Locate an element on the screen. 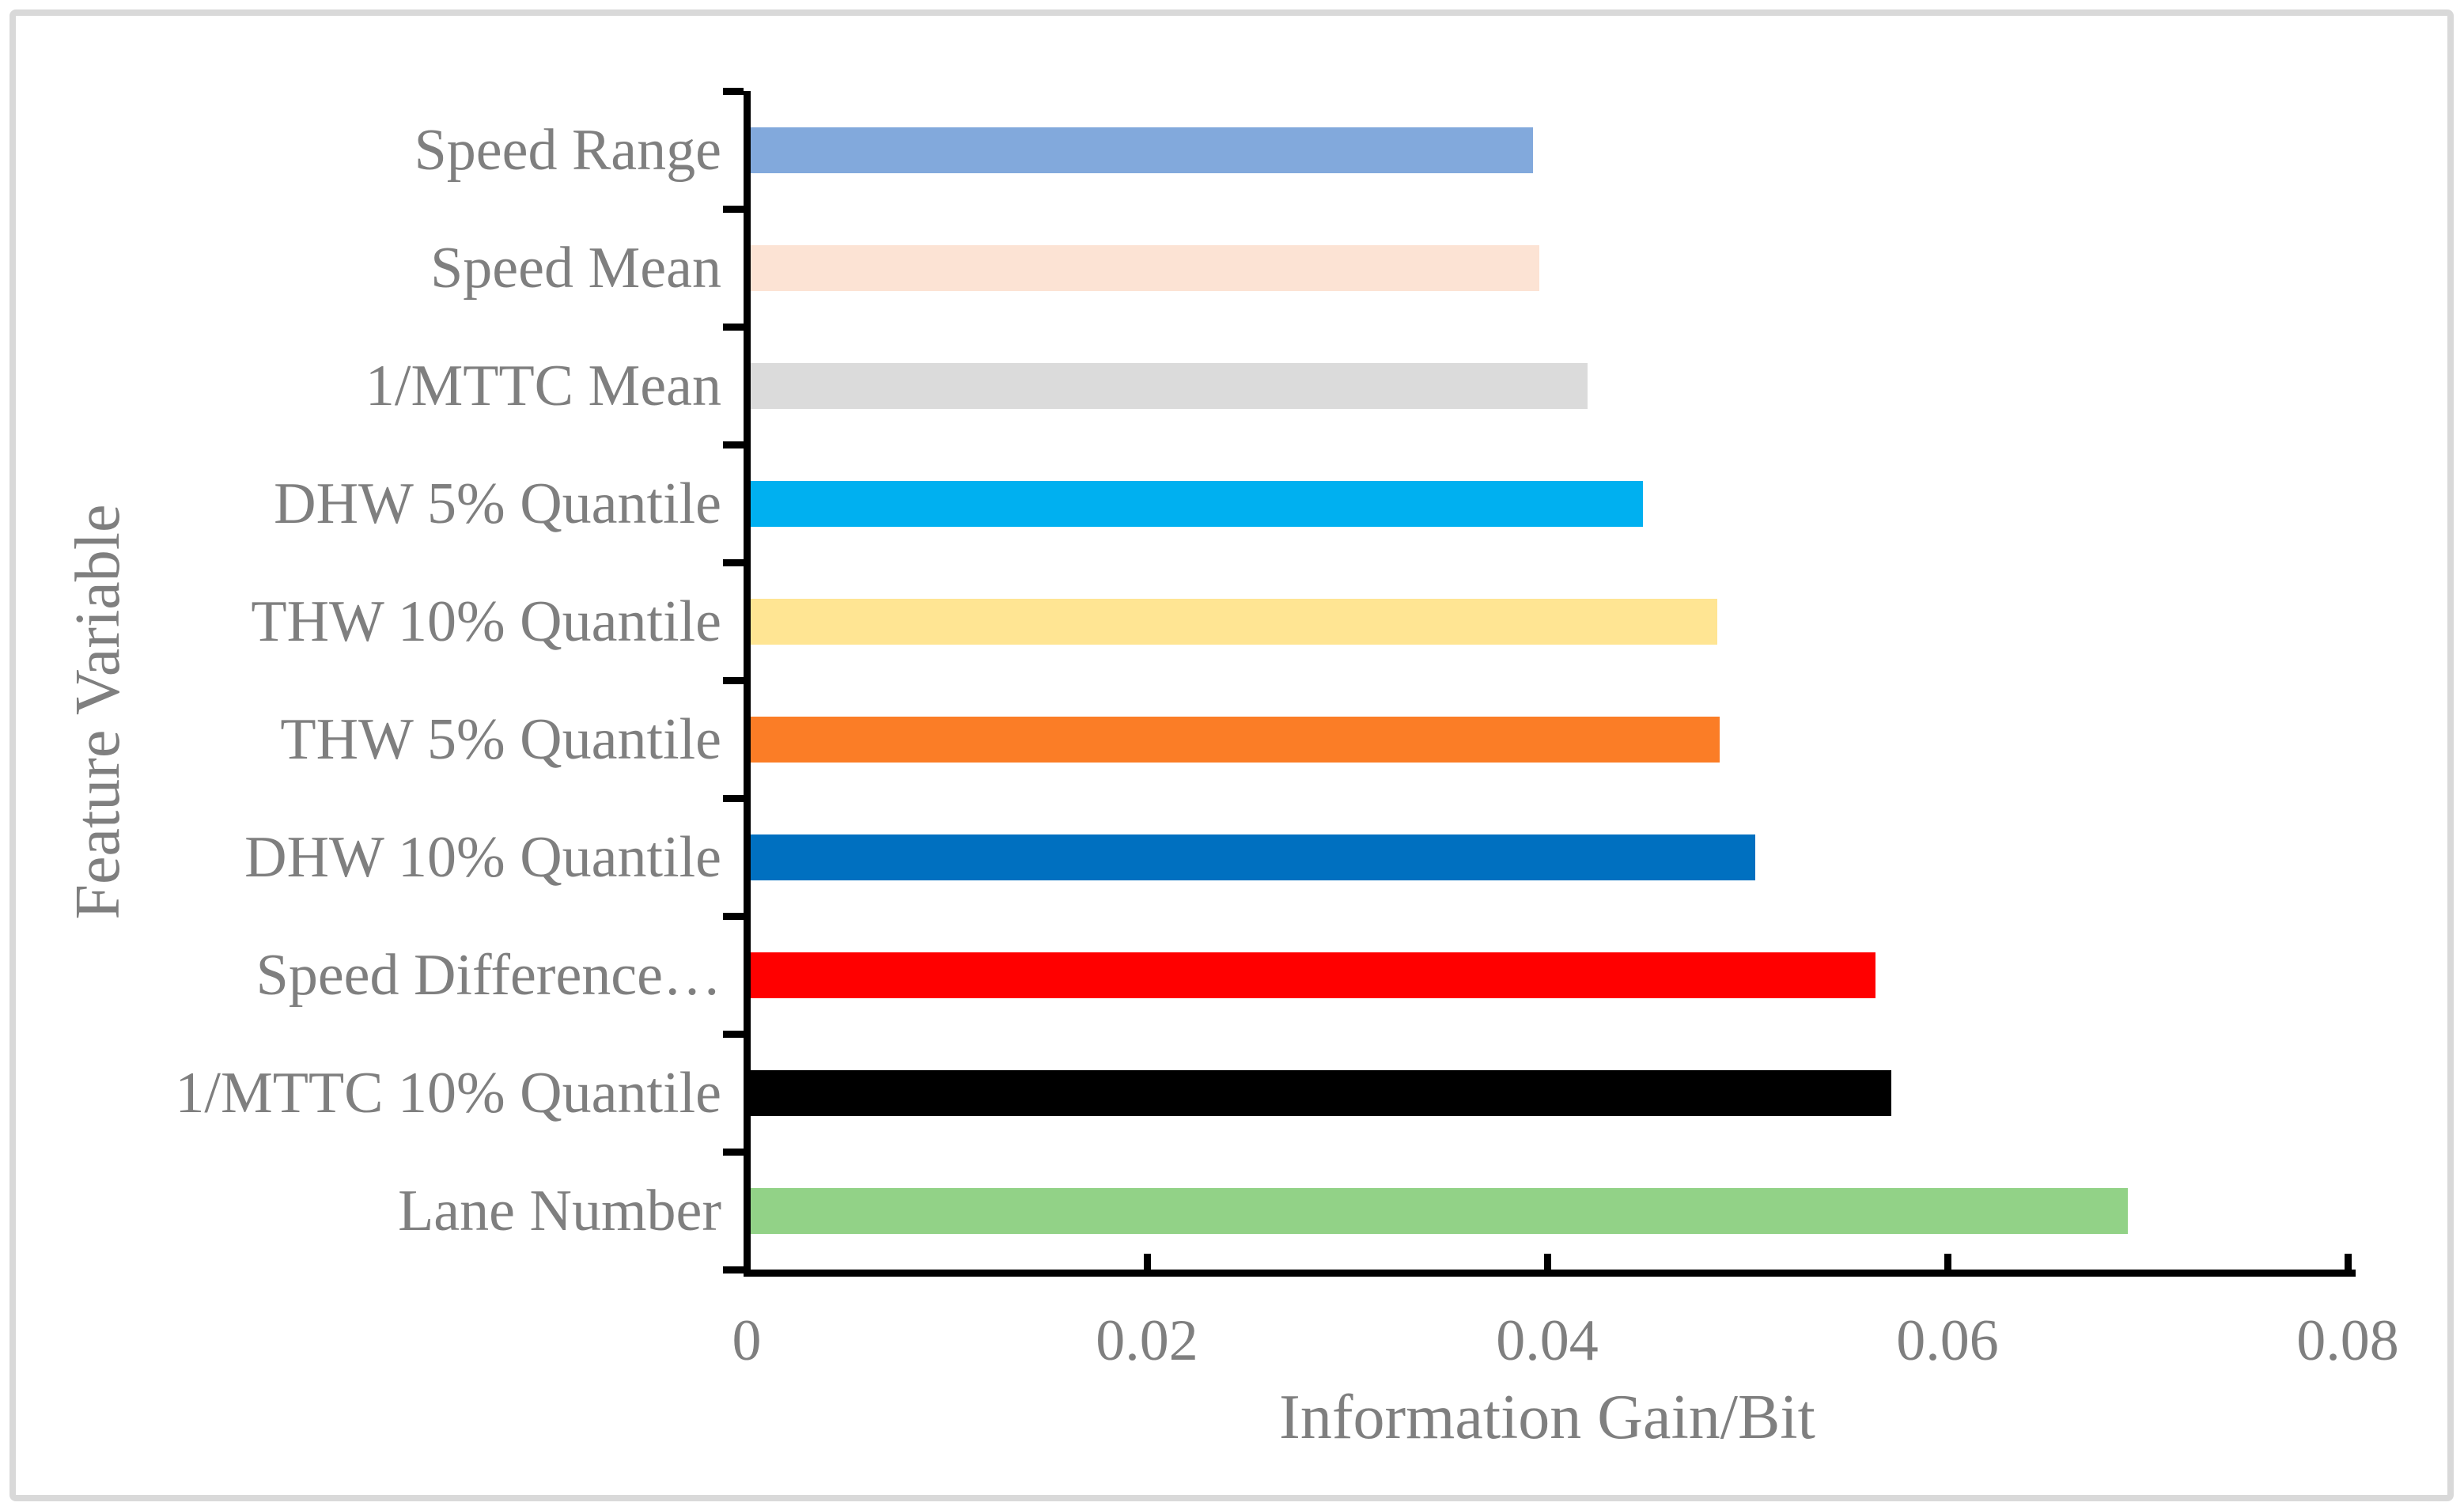 The height and width of the screenshot is (1510, 2464). category-label: DHW 10% Quantile is located at coordinates (482, 857).